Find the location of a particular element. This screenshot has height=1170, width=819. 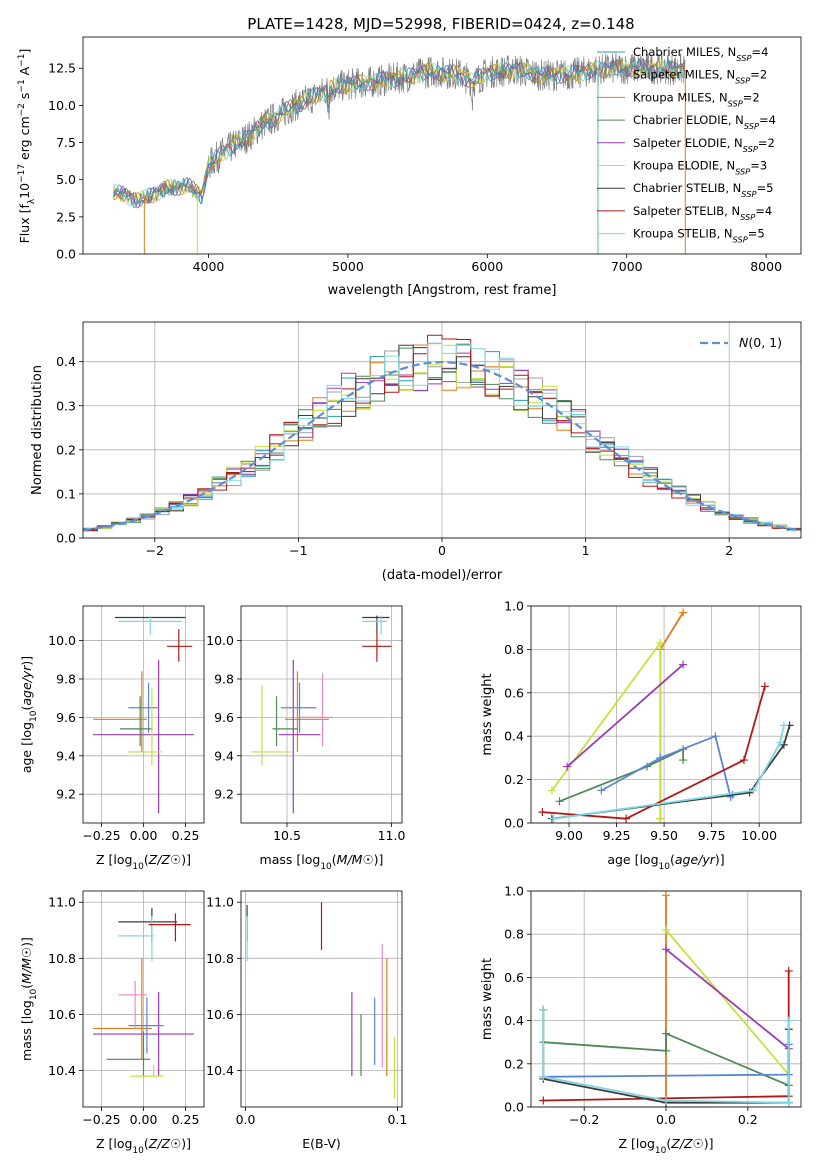

y-tick-label: 10.8 is located at coordinates (220, 958).